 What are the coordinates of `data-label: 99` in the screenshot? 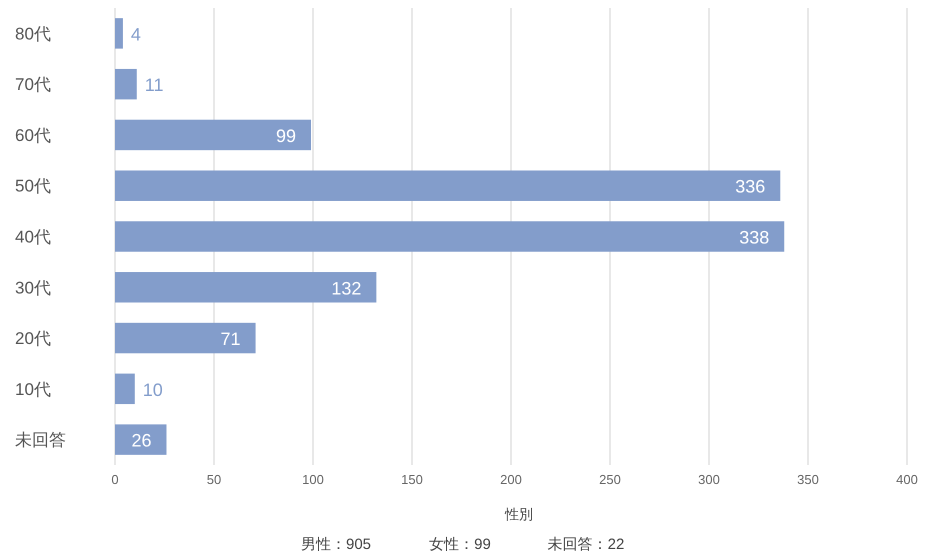 It's located at (286, 136).